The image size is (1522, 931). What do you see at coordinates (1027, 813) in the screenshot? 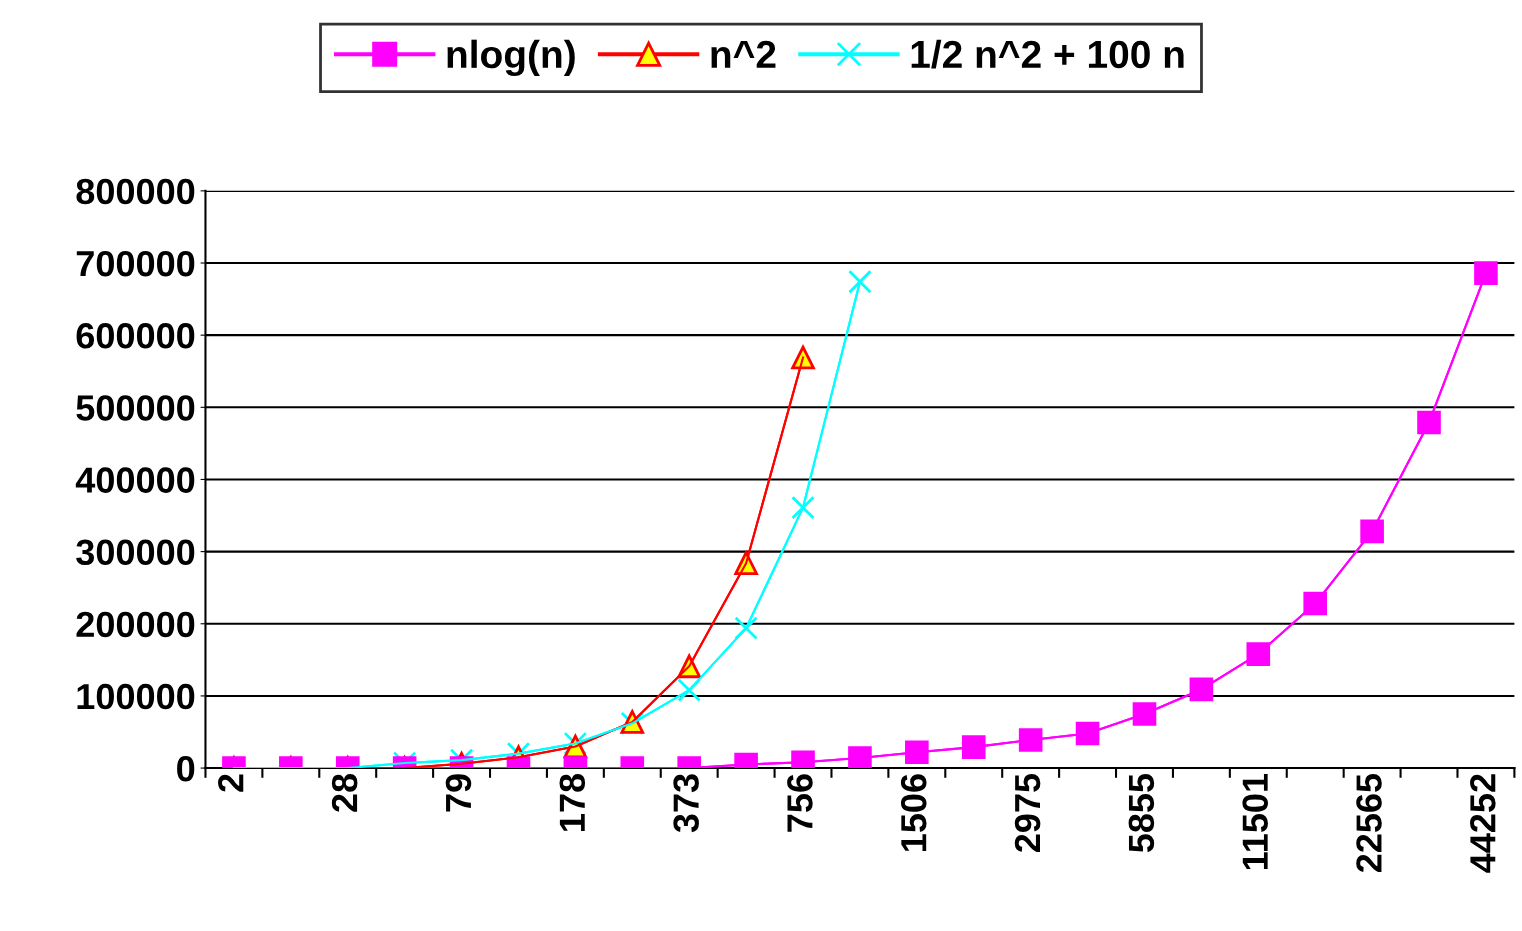
I see `x-tick-label: 2975` at bounding box center [1027, 813].